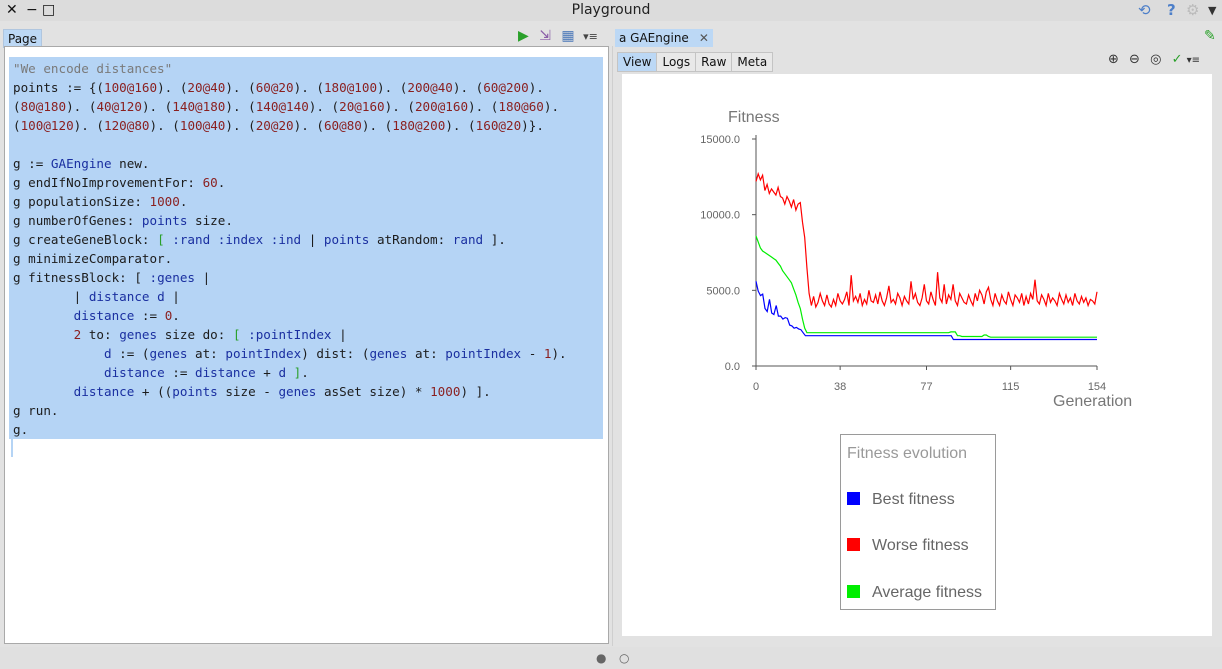 Image resolution: width=1222 pixels, height=669 pixels. I want to click on code-line: distance := 0., so click(126, 315).